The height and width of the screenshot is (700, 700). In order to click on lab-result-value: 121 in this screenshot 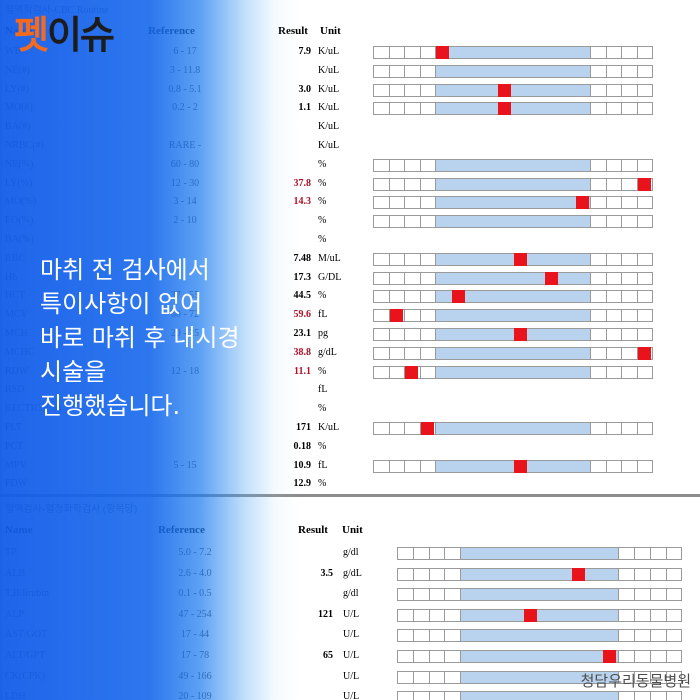, I will do `click(325, 614)`.